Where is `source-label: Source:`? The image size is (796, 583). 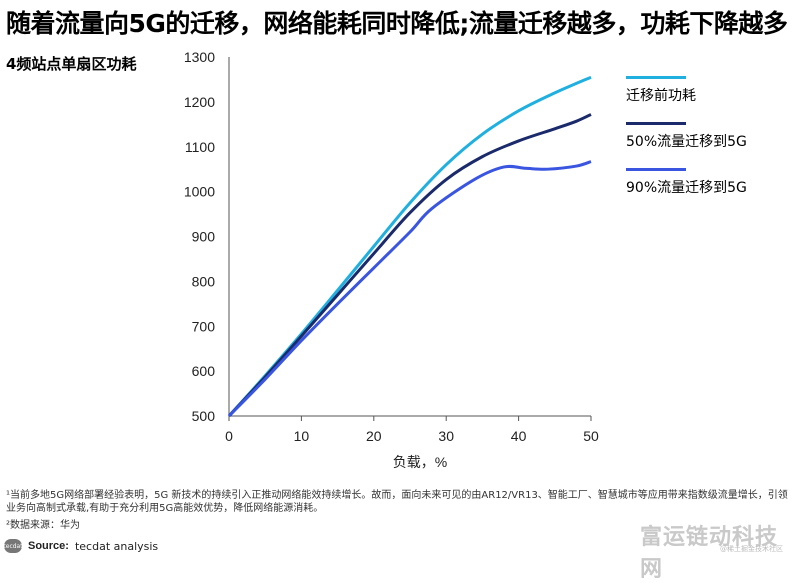
source-label: Source: is located at coordinates (48, 546).